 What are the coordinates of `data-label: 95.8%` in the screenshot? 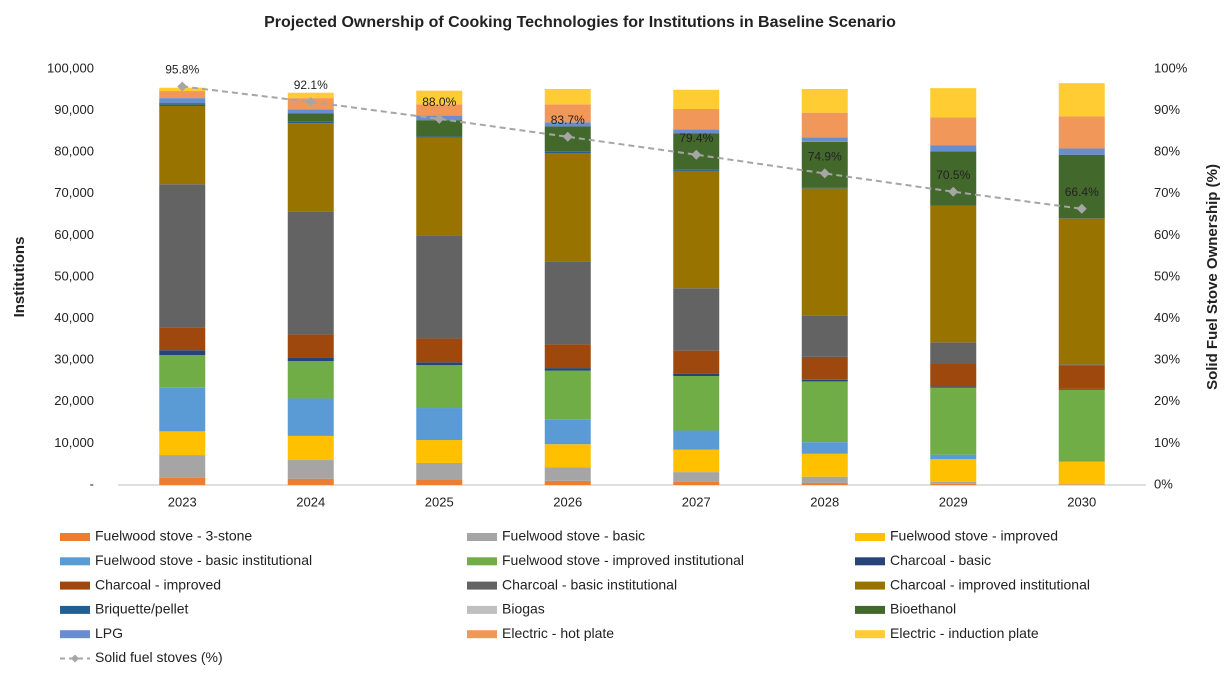 It's located at (182, 70).